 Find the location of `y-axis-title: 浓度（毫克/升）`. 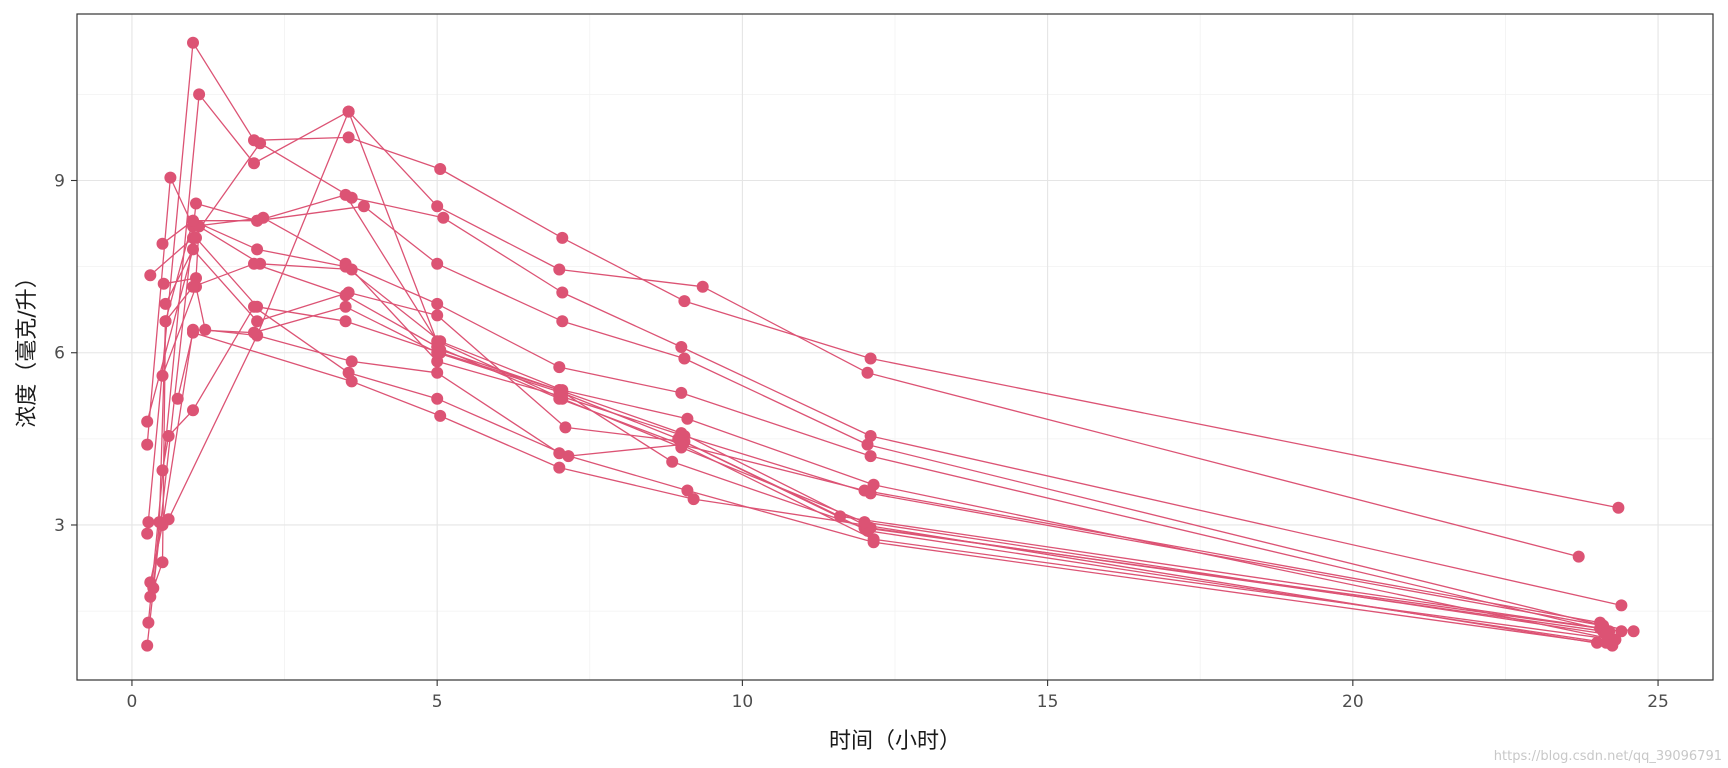

y-axis-title: 浓度（毫克/升） is located at coordinates (27, 346).